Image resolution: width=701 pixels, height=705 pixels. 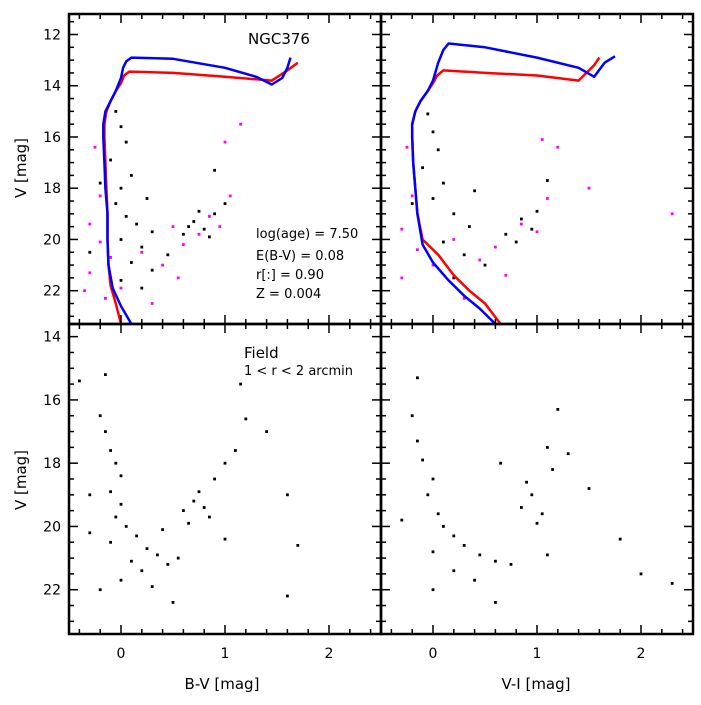 I want to click on x-tick-label: 1, so click(x=225, y=654).